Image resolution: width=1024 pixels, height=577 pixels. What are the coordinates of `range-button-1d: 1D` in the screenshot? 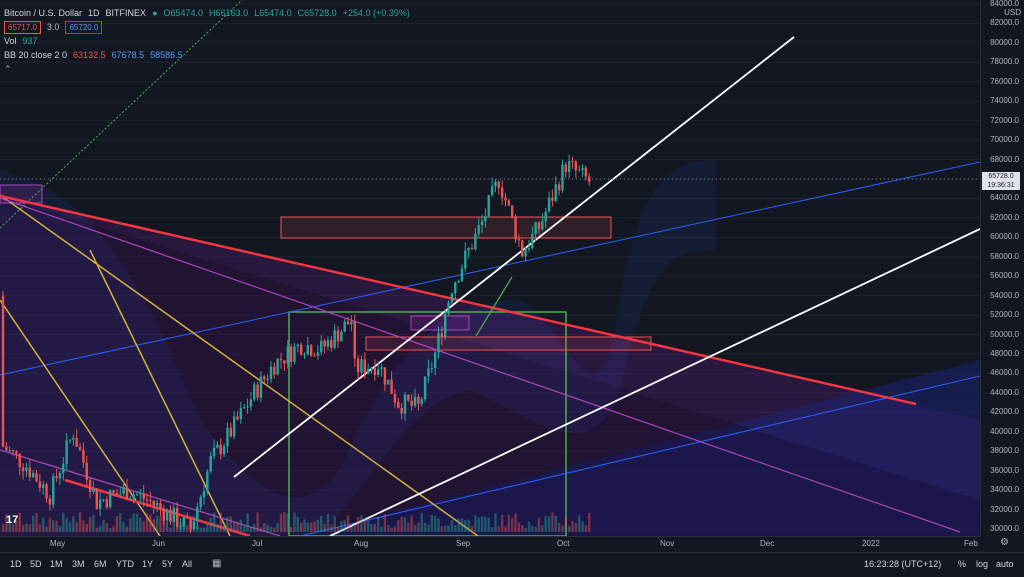 It's located at (16, 564).